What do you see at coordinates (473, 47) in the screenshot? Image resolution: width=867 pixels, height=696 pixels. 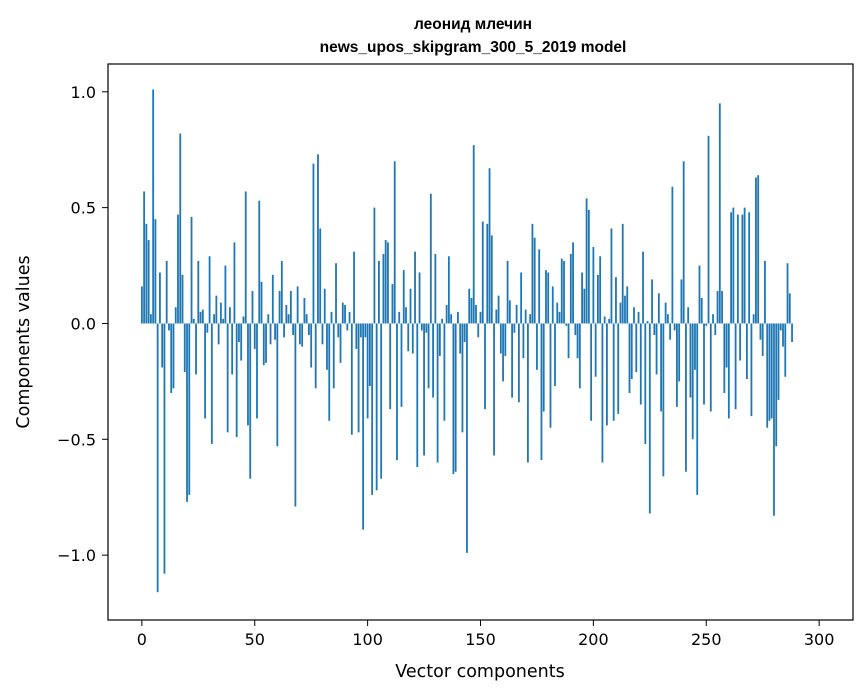 I see `chart-subtitle: news_upos_skipgram_300_5_2019 model` at bounding box center [473, 47].